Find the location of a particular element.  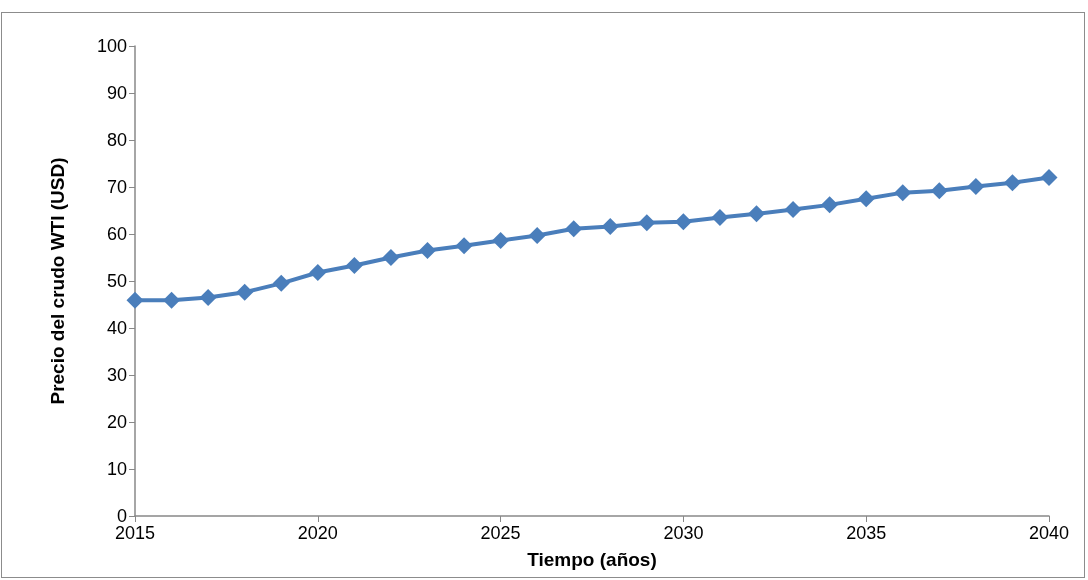

y-axis-title: Precio del crudo WTI (USD) is located at coordinates (57, 281).